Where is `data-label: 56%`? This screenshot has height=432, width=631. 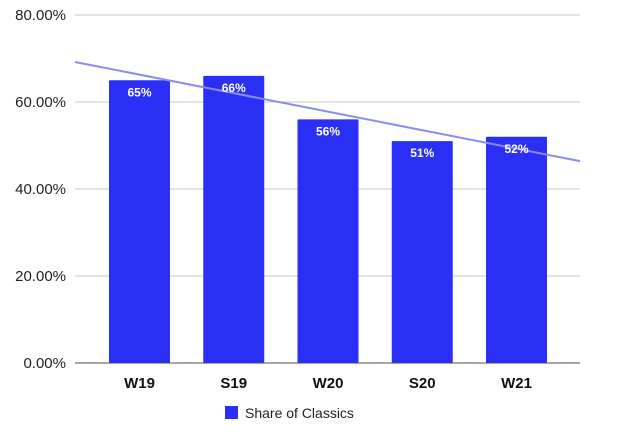
data-label: 56% is located at coordinates (328, 131).